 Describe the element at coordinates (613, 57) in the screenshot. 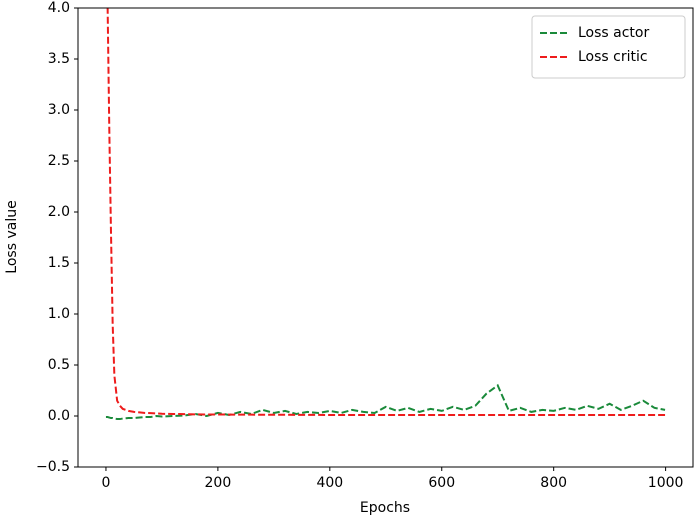

I see `legend-label: Loss critic` at that location.